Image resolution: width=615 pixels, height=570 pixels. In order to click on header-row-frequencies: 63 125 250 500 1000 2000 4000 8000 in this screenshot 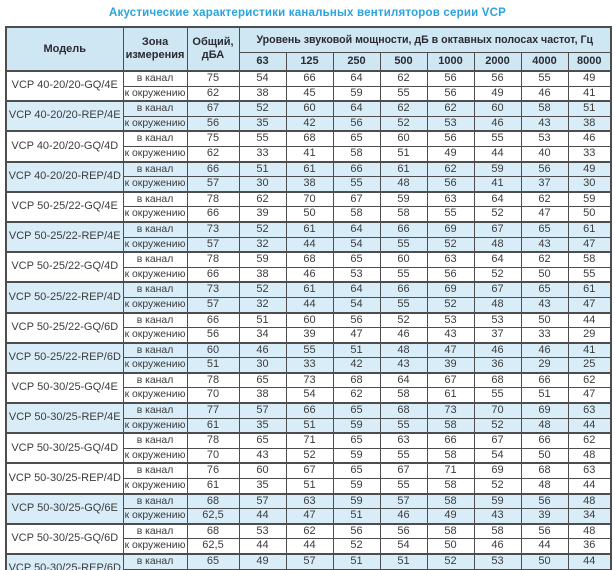, I will do `click(309, 62)`.